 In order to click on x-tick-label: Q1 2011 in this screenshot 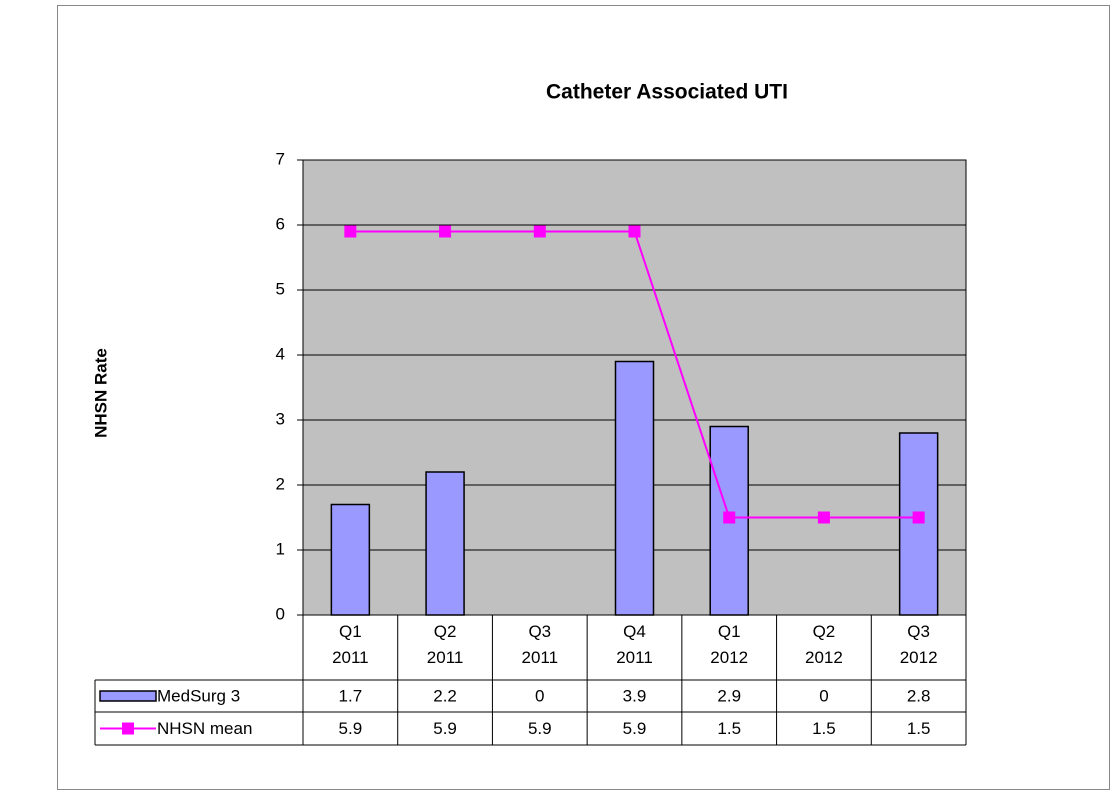, I will do `click(350, 644)`.